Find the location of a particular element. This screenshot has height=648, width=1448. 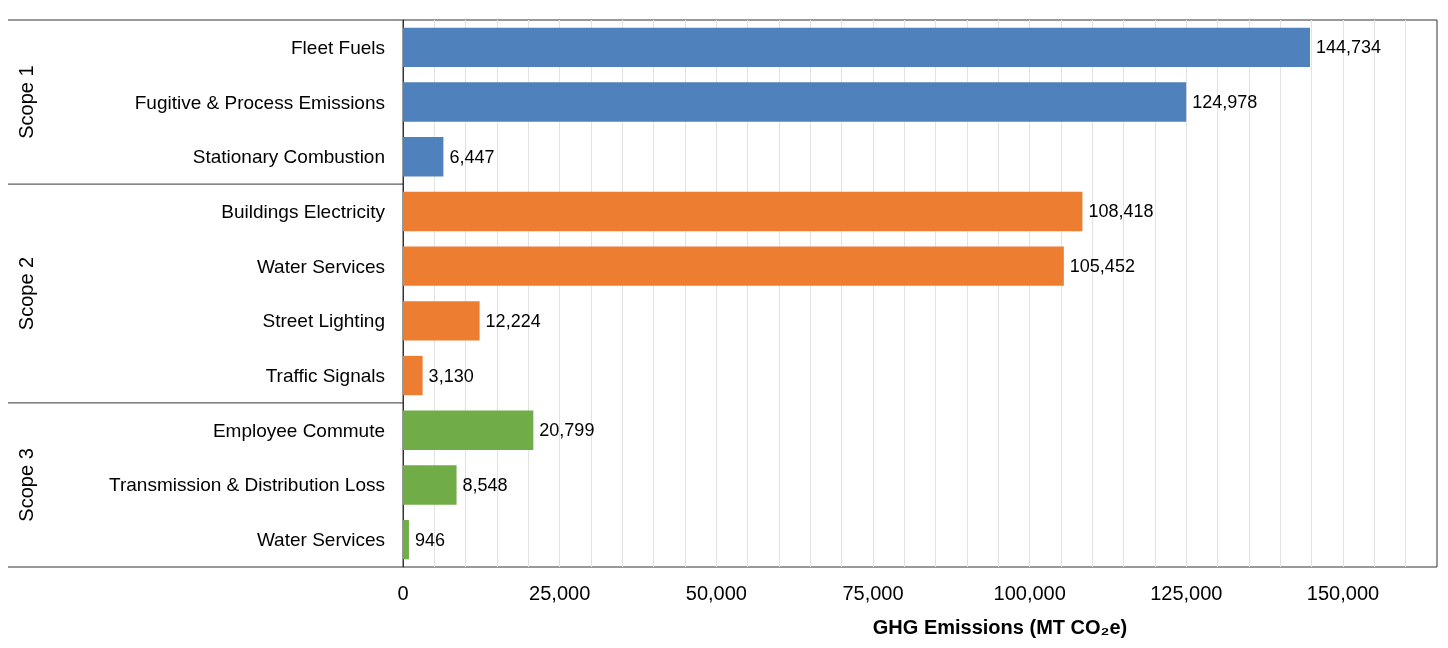

data-label: 946 is located at coordinates (429, 539).